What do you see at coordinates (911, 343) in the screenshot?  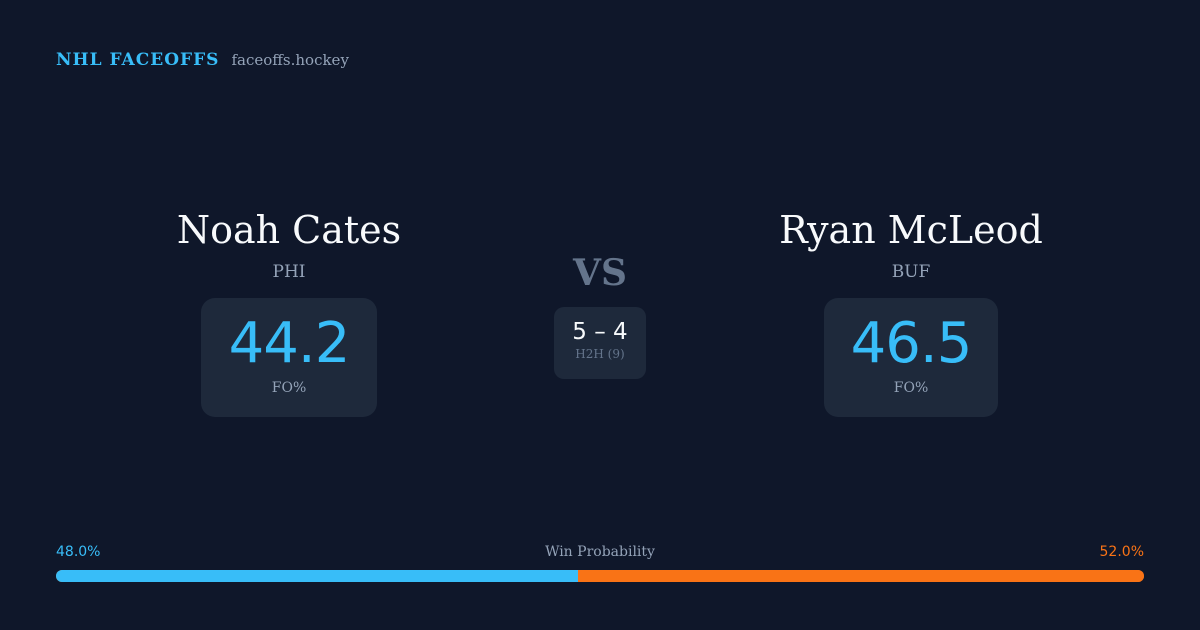 I see `fo-value: 46.5` at bounding box center [911, 343].